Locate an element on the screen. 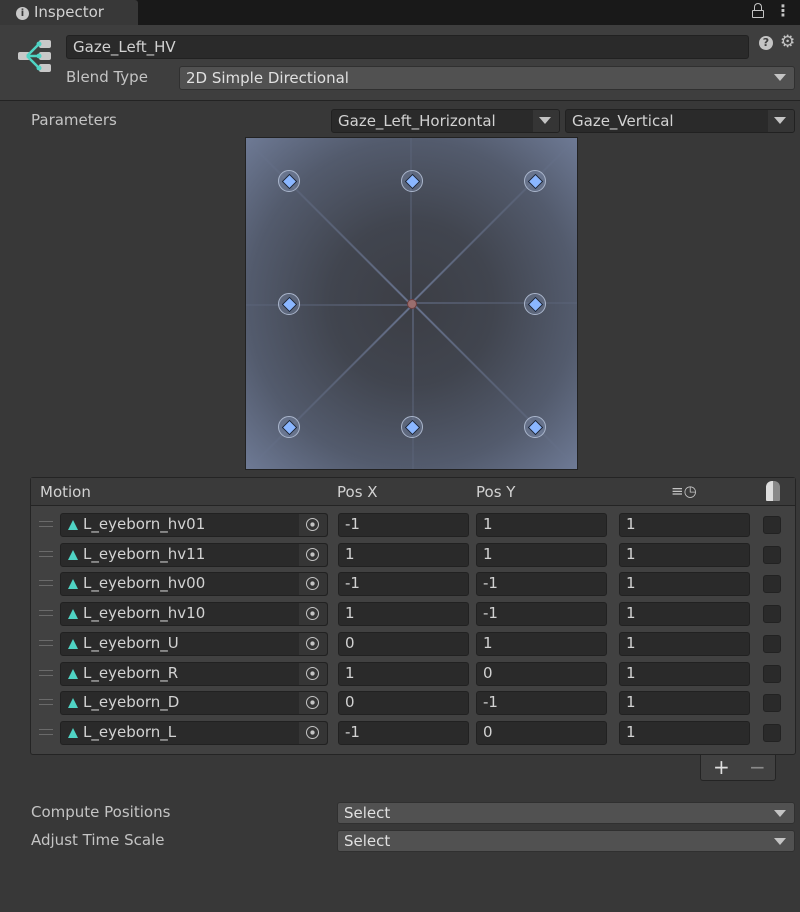 The image size is (800, 912). blend-type-dropdown: 2D Simple Directional is located at coordinates (487, 78).